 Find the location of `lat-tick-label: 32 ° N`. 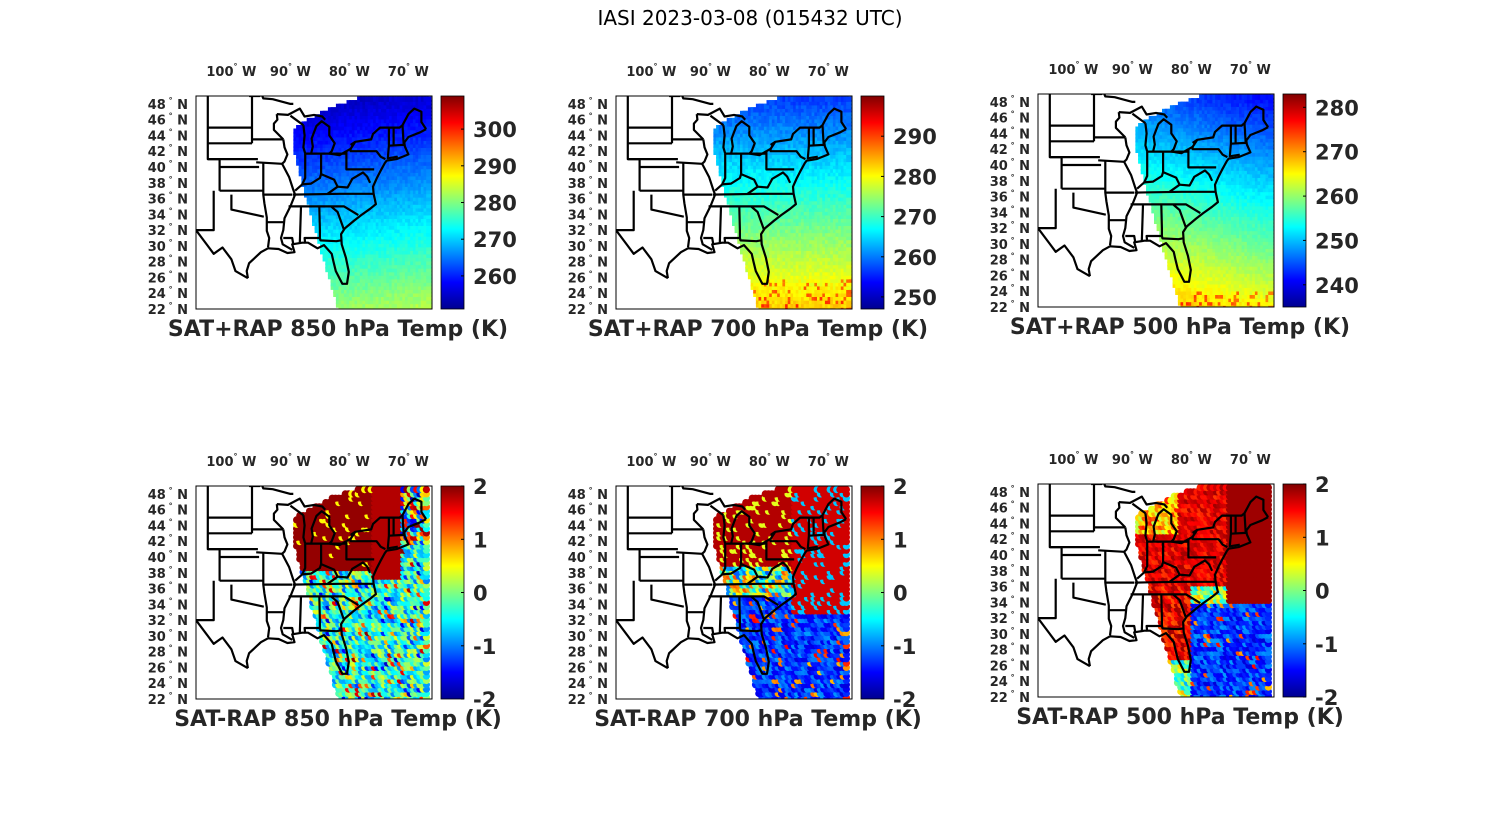

lat-tick-label: 32 ° N is located at coordinates (168, 230).